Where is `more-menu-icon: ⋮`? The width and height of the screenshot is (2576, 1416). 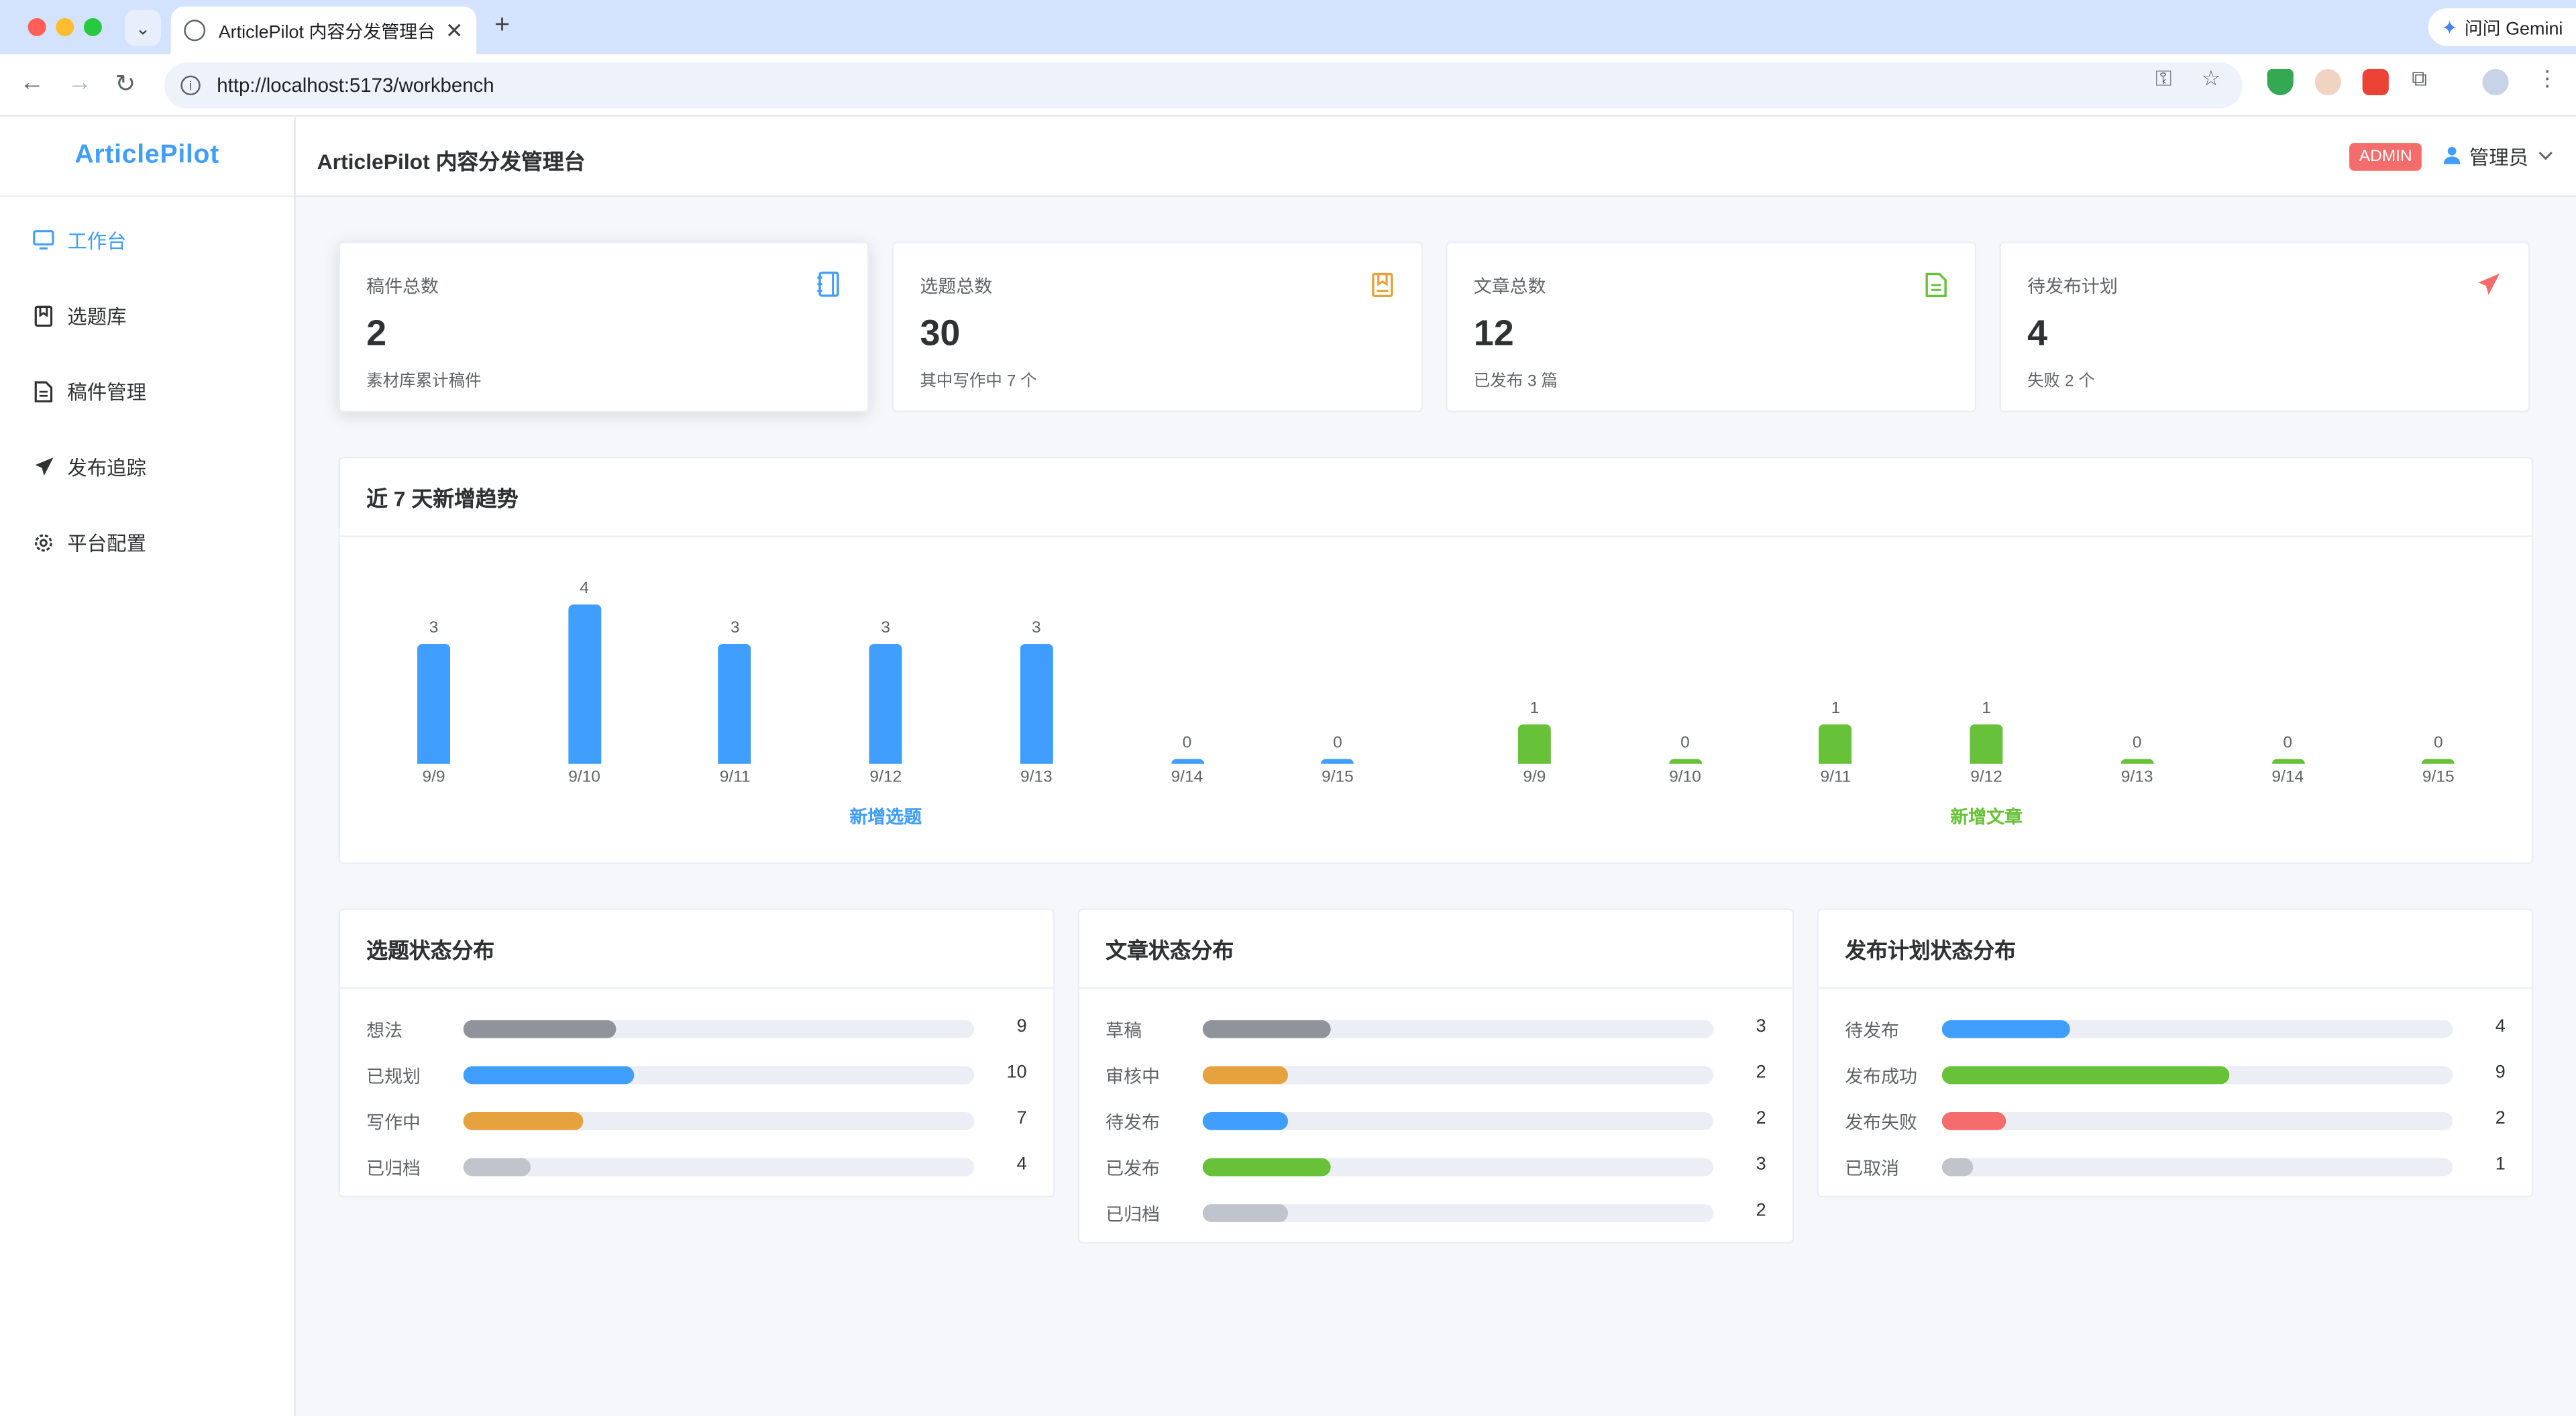
more-menu-icon: ⋮ is located at coordinates (2547, 78).